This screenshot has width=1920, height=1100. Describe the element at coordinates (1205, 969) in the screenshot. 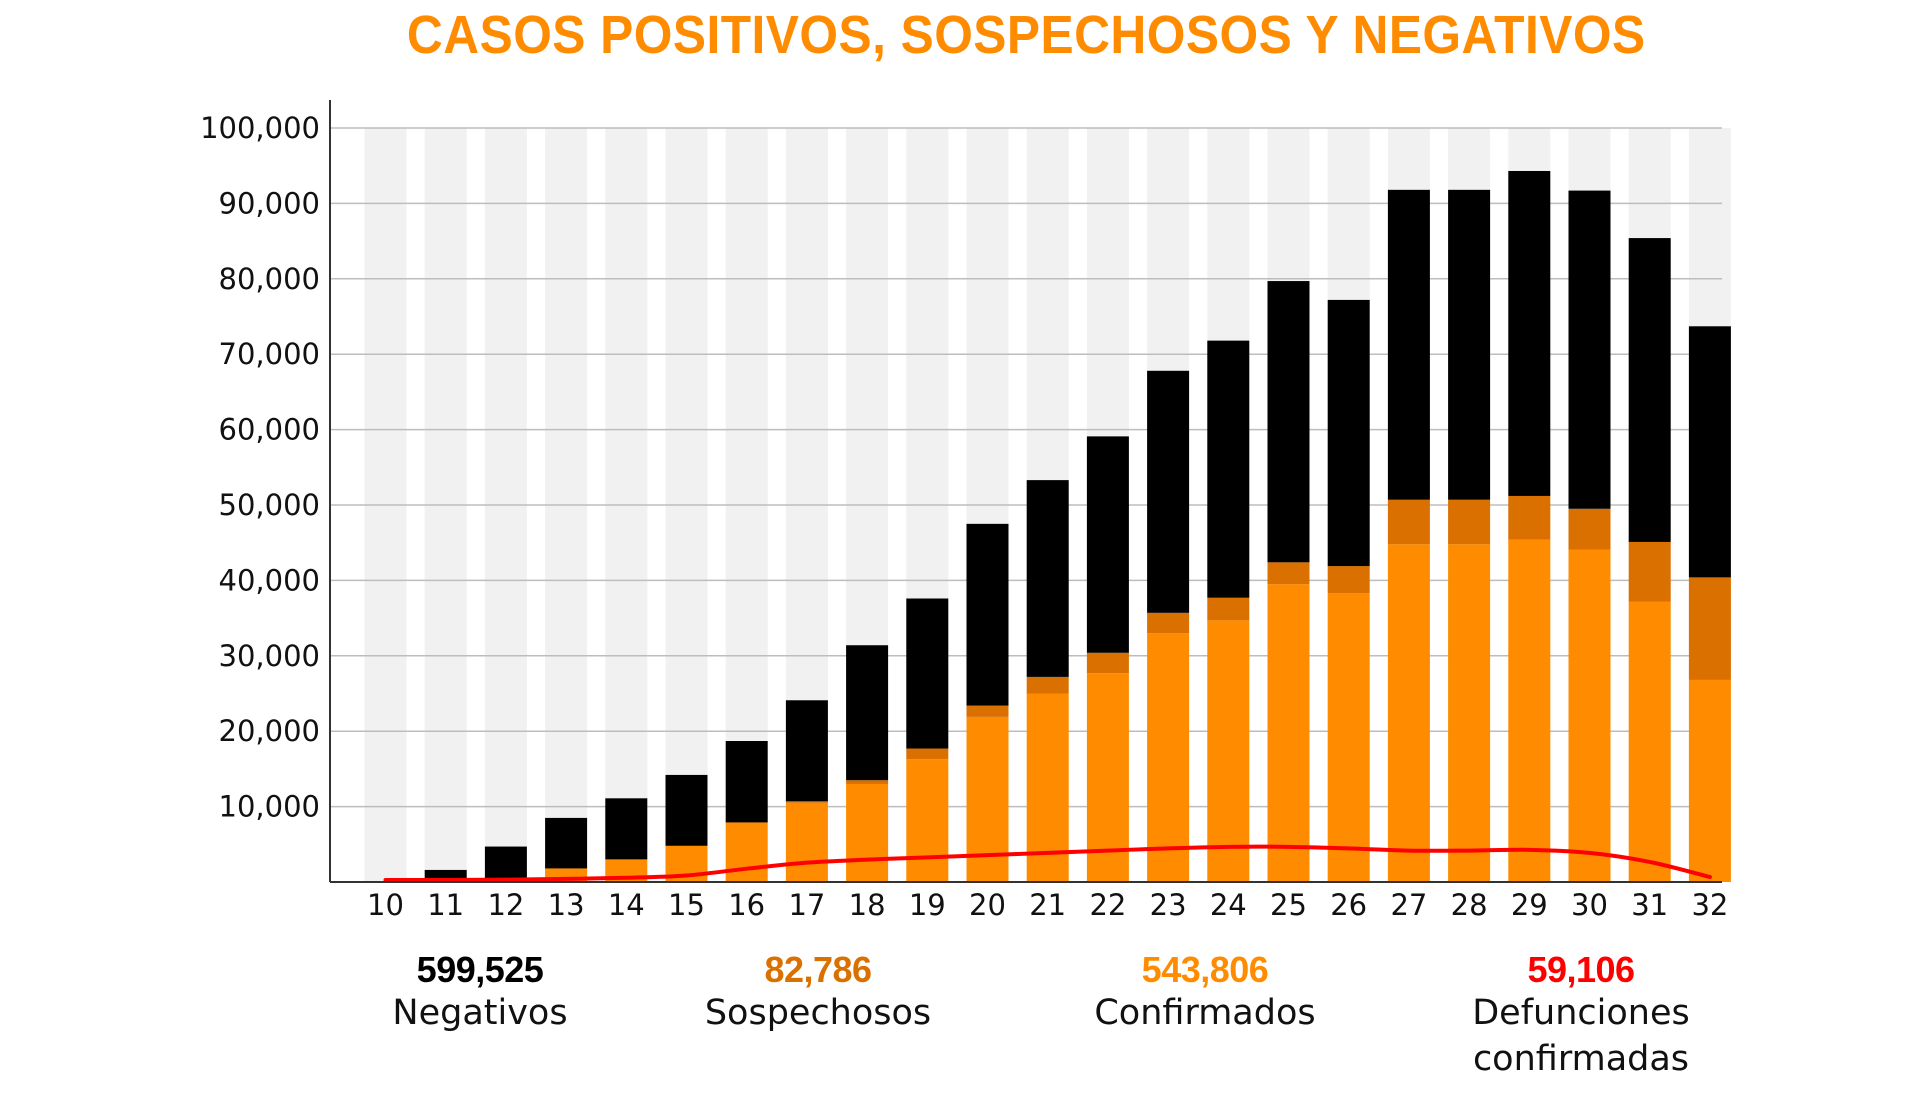

I see `summary-value-confirmados: 543,806` at that location.